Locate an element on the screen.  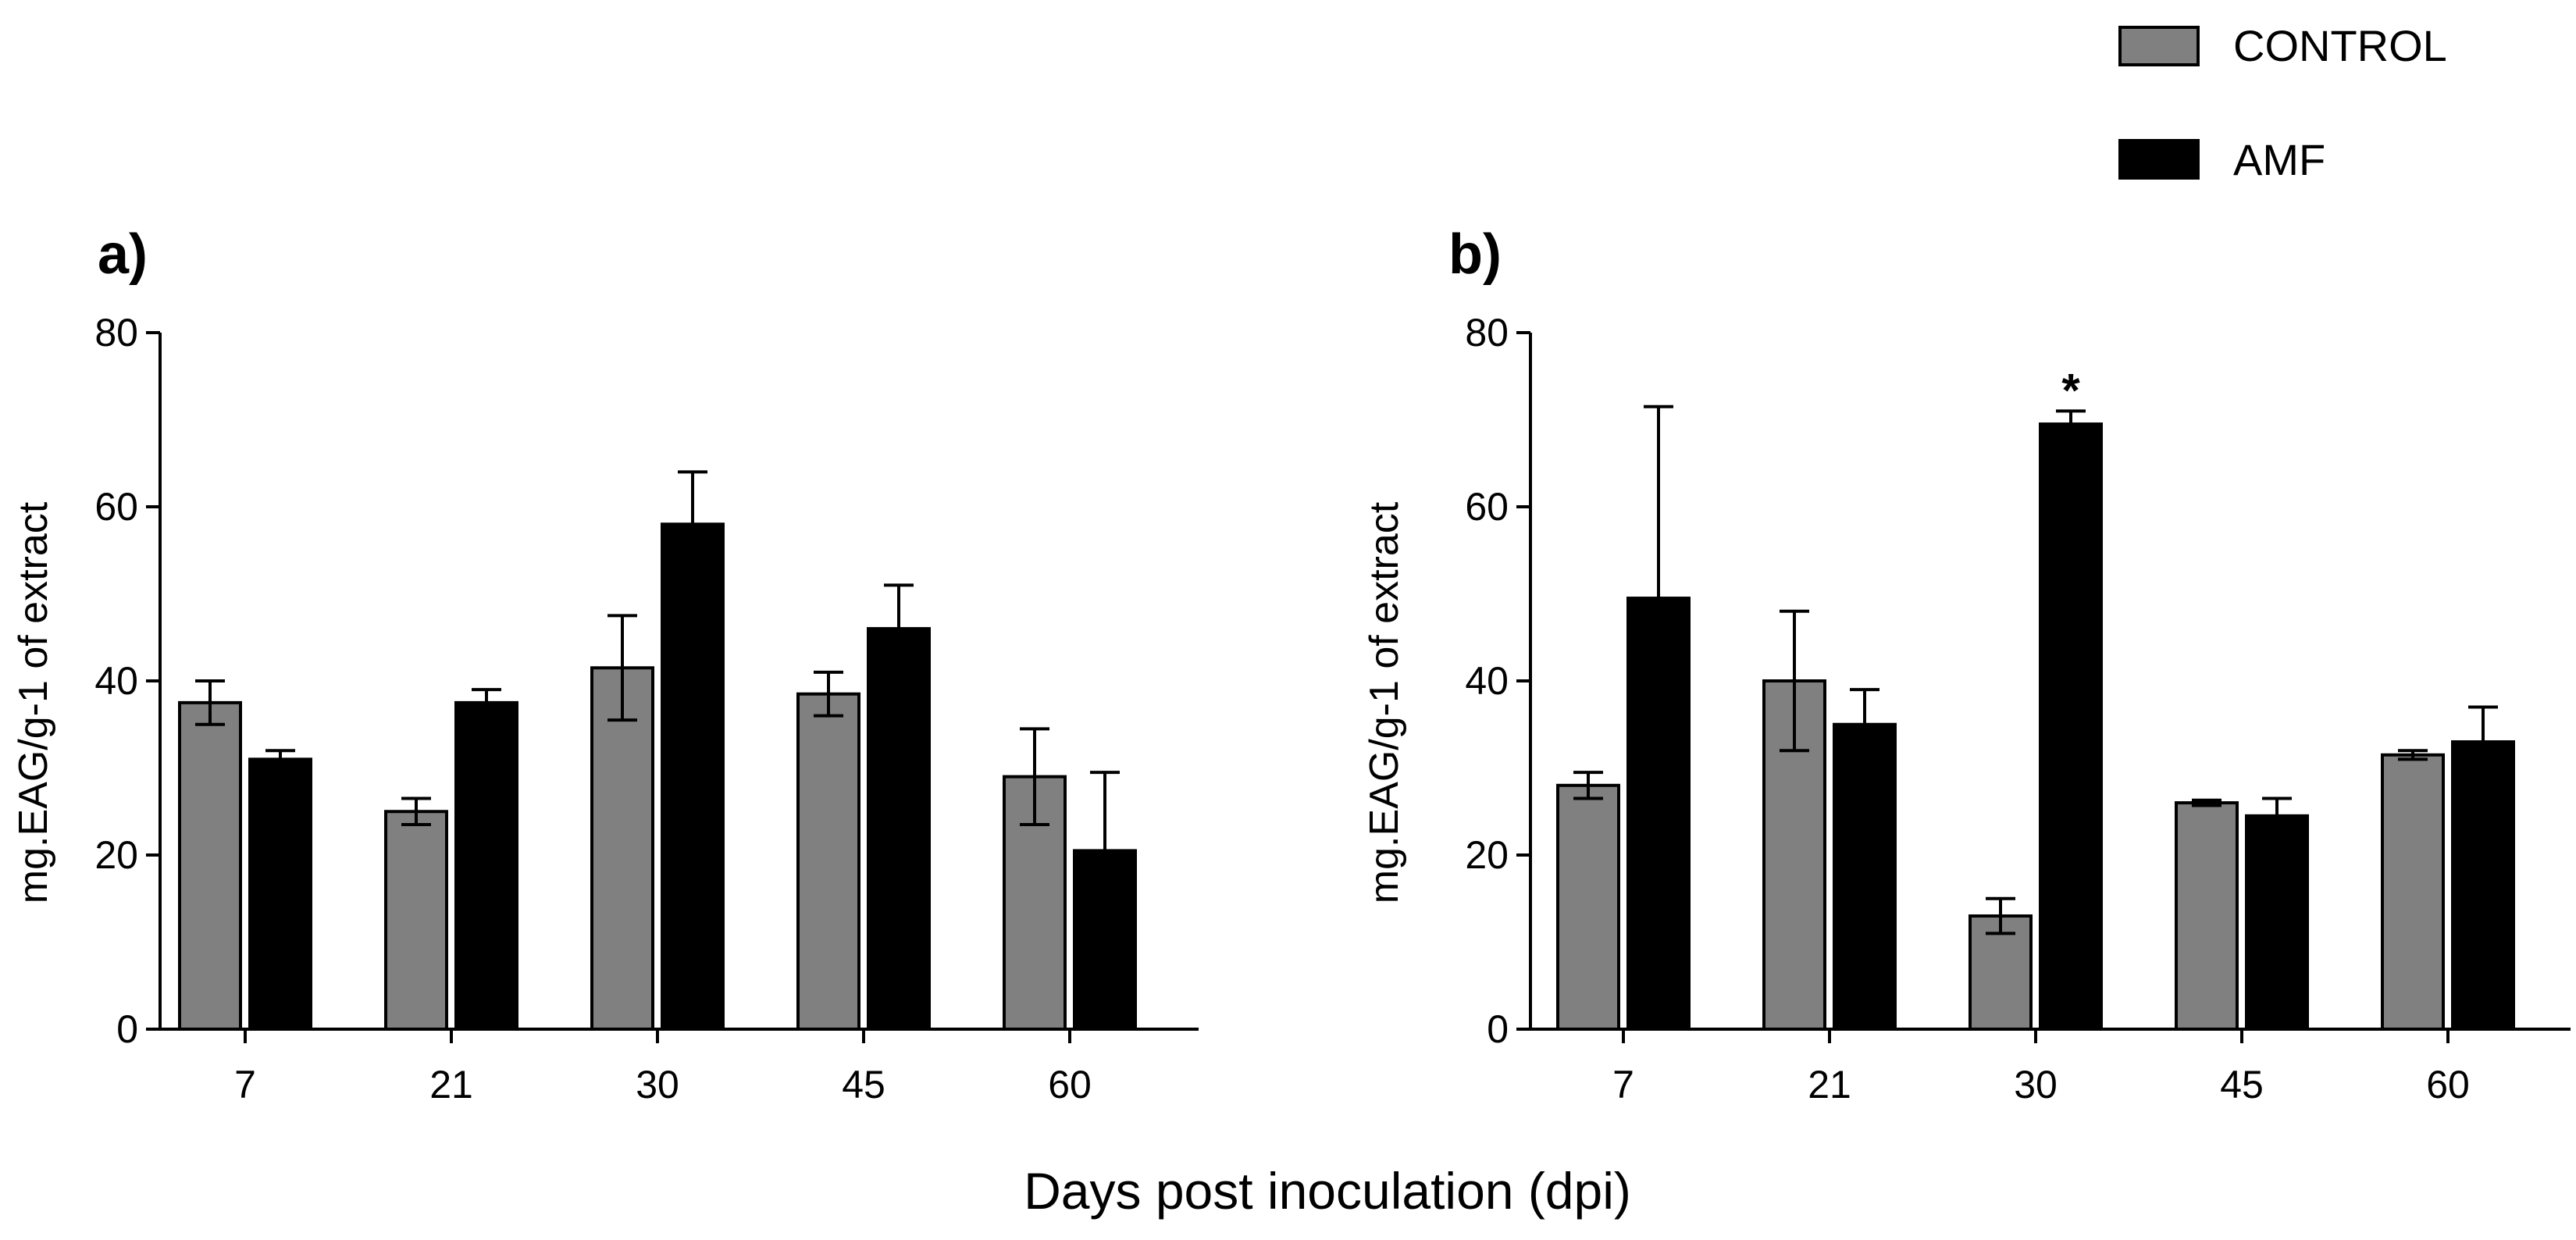
panel-label: a) is located at coordinates (123, 255).